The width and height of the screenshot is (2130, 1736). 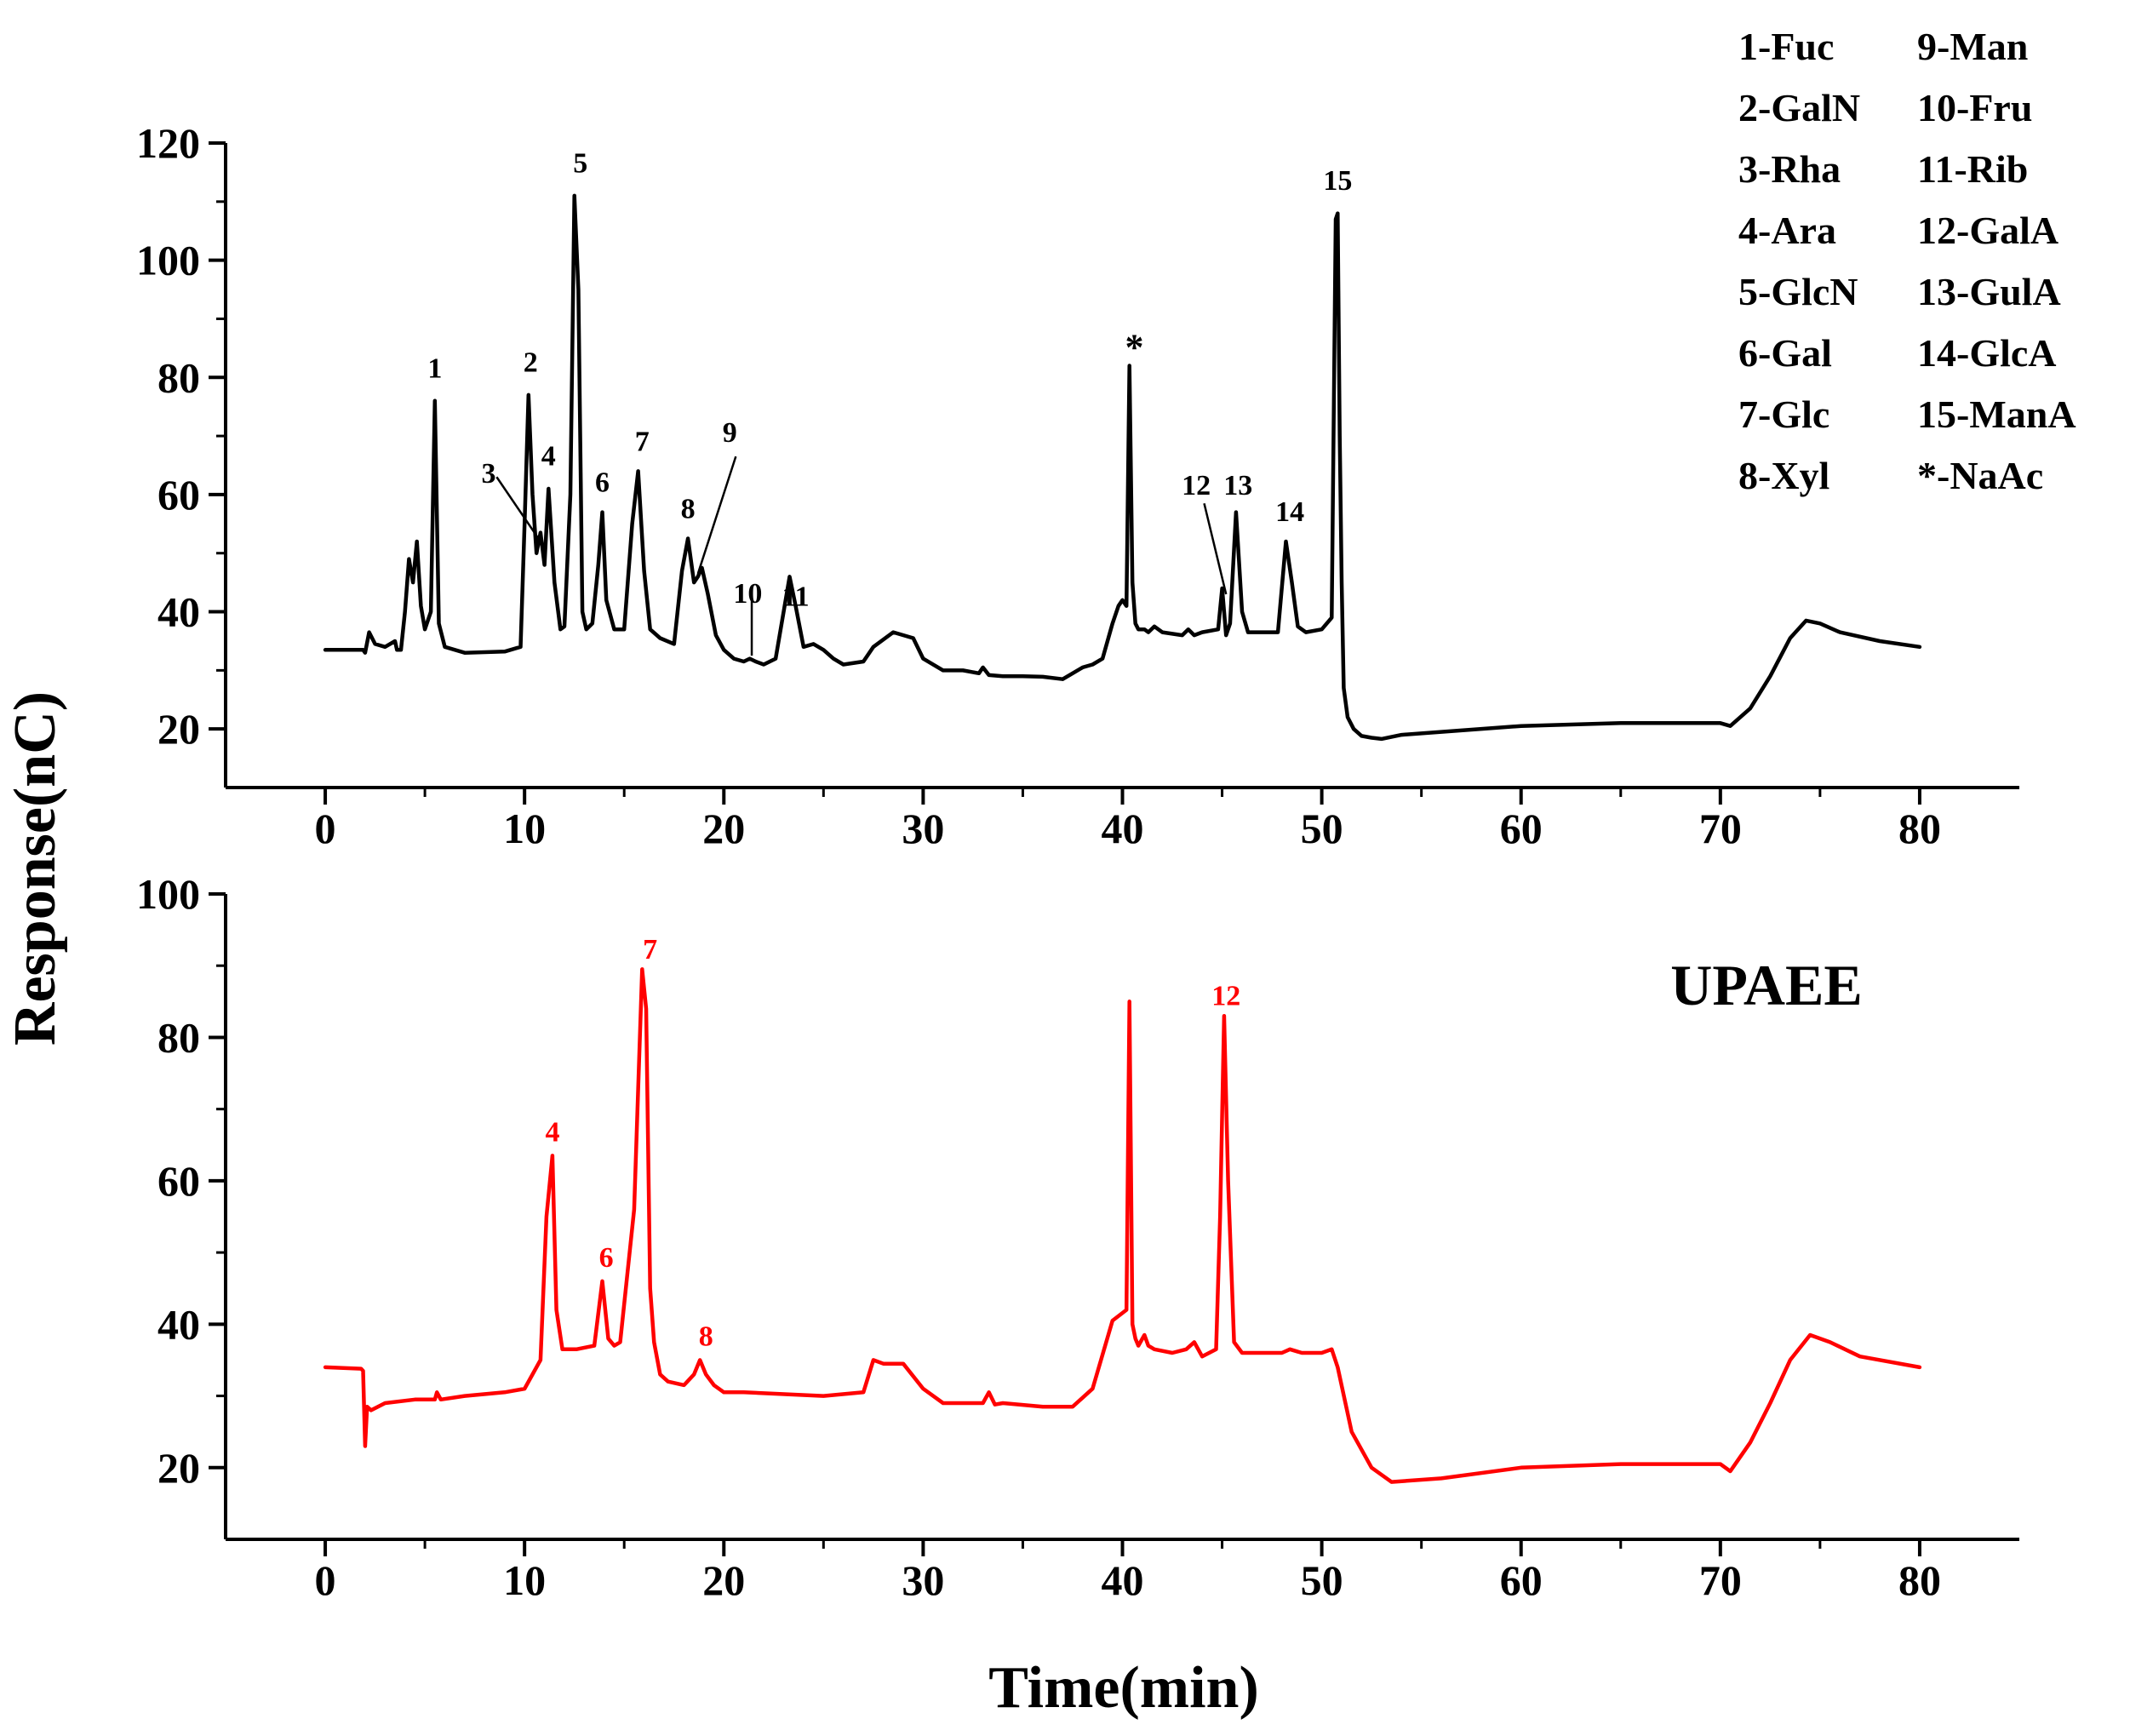 What do you see at coordinates (1786, 46) in the screenshot?
I see `legend-entry: 1-Fuc` at bounding box center [1786, 46].